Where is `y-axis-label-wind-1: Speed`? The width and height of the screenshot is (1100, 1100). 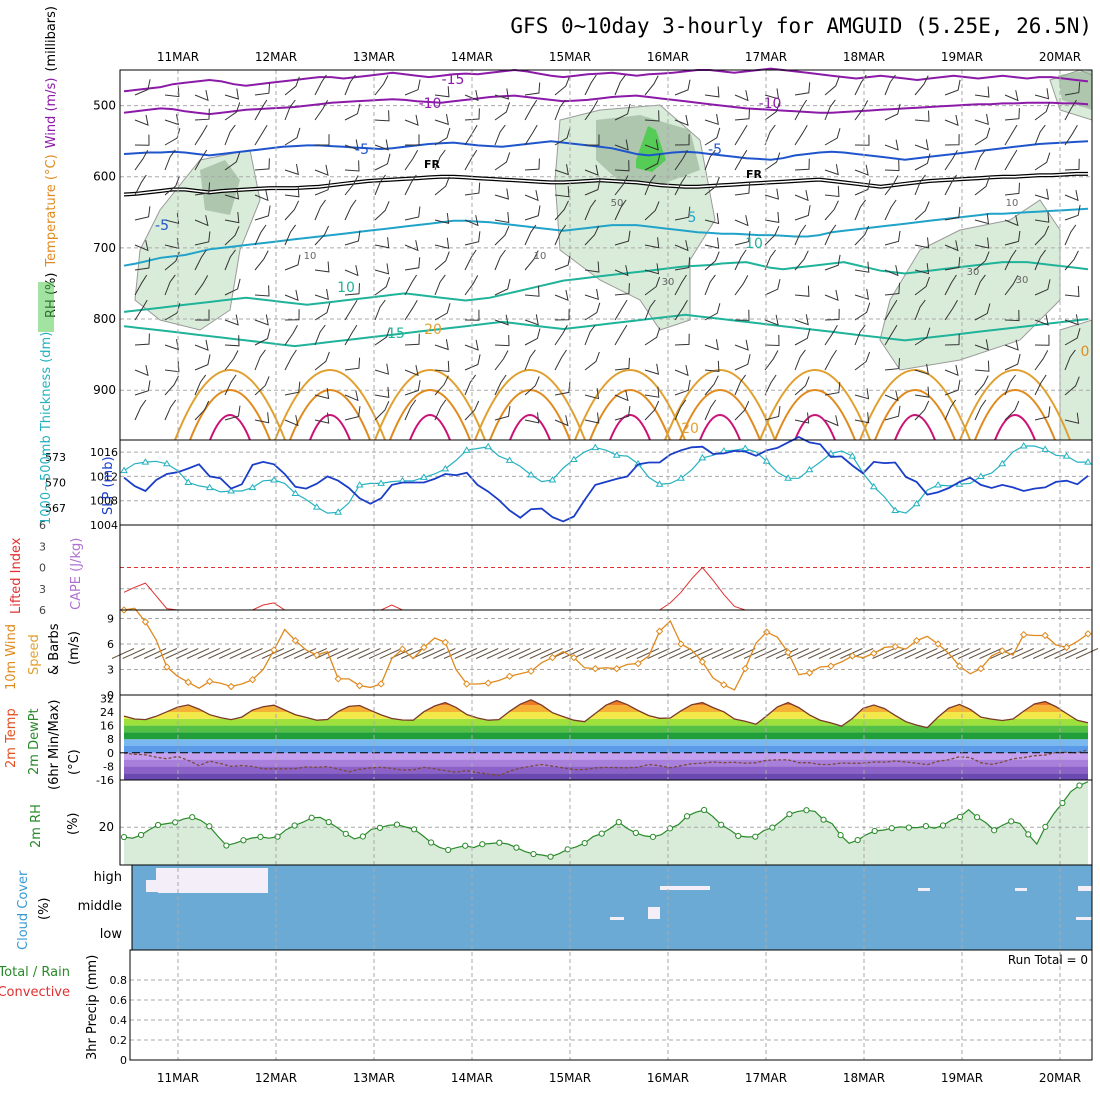 y-axis-label-wind-1: Speed is located at coordinates (34, 654).